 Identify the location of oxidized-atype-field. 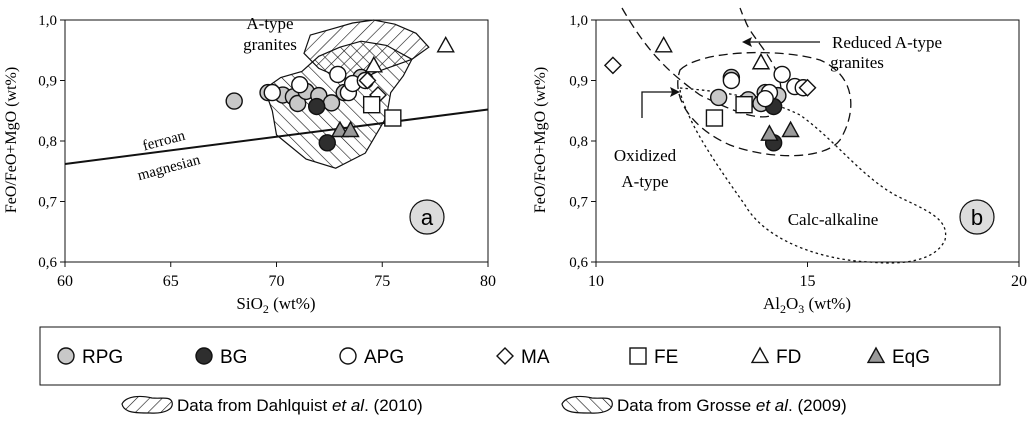
(764, 104).